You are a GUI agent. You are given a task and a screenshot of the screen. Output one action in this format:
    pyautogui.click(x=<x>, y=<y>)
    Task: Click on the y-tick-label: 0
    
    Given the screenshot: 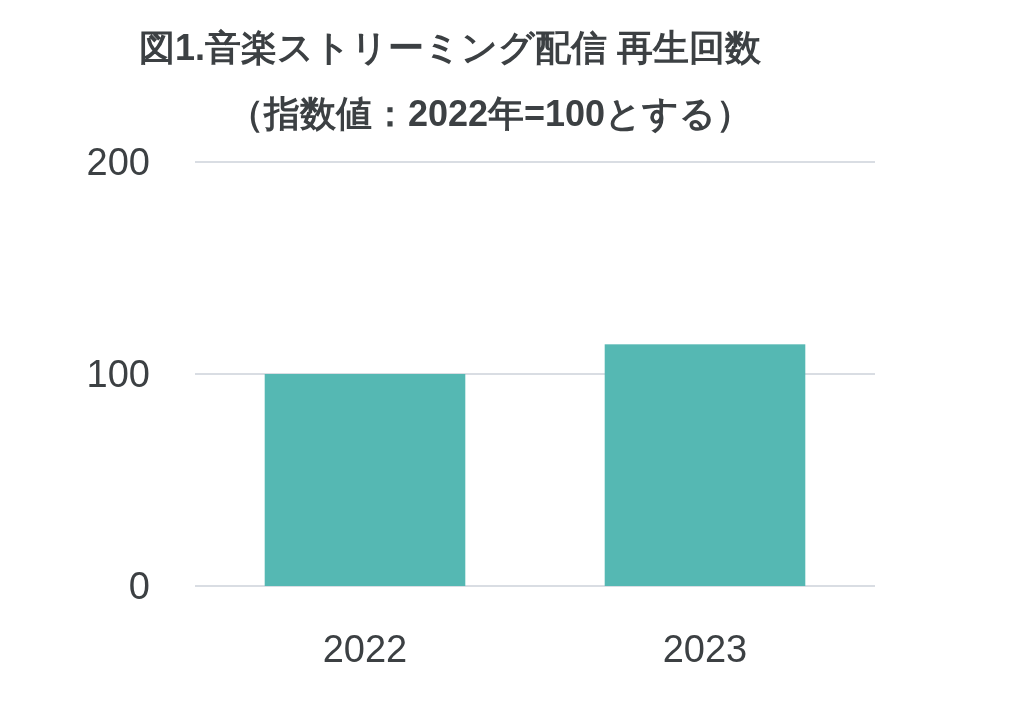 What is the action you would take?
    pyautogui.click(x=139, y=586)
    